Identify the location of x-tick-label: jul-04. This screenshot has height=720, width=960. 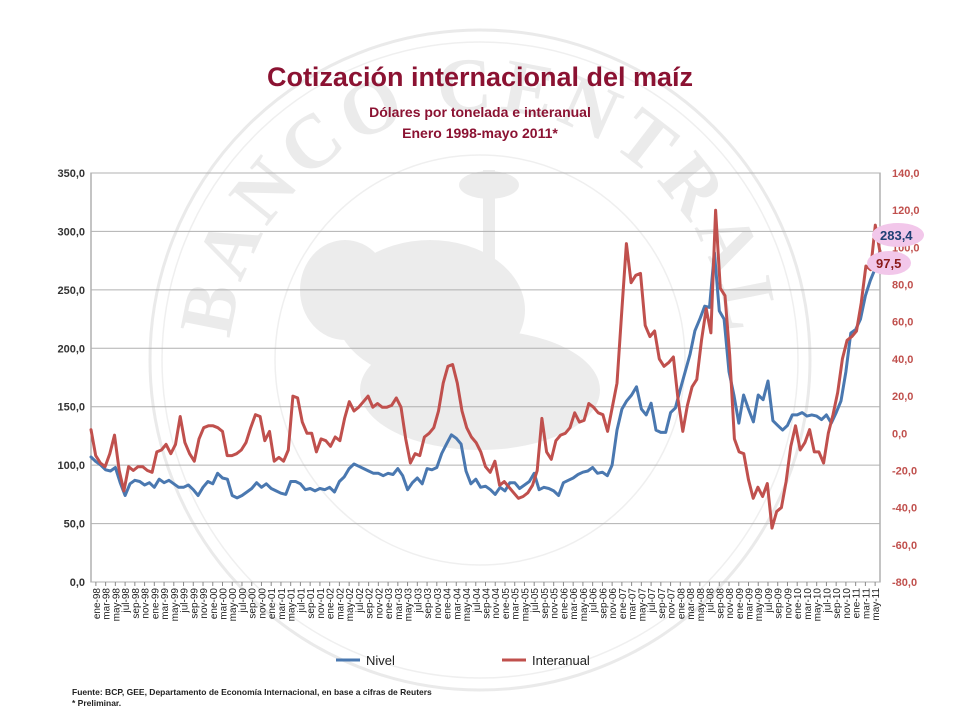
(477, 601).